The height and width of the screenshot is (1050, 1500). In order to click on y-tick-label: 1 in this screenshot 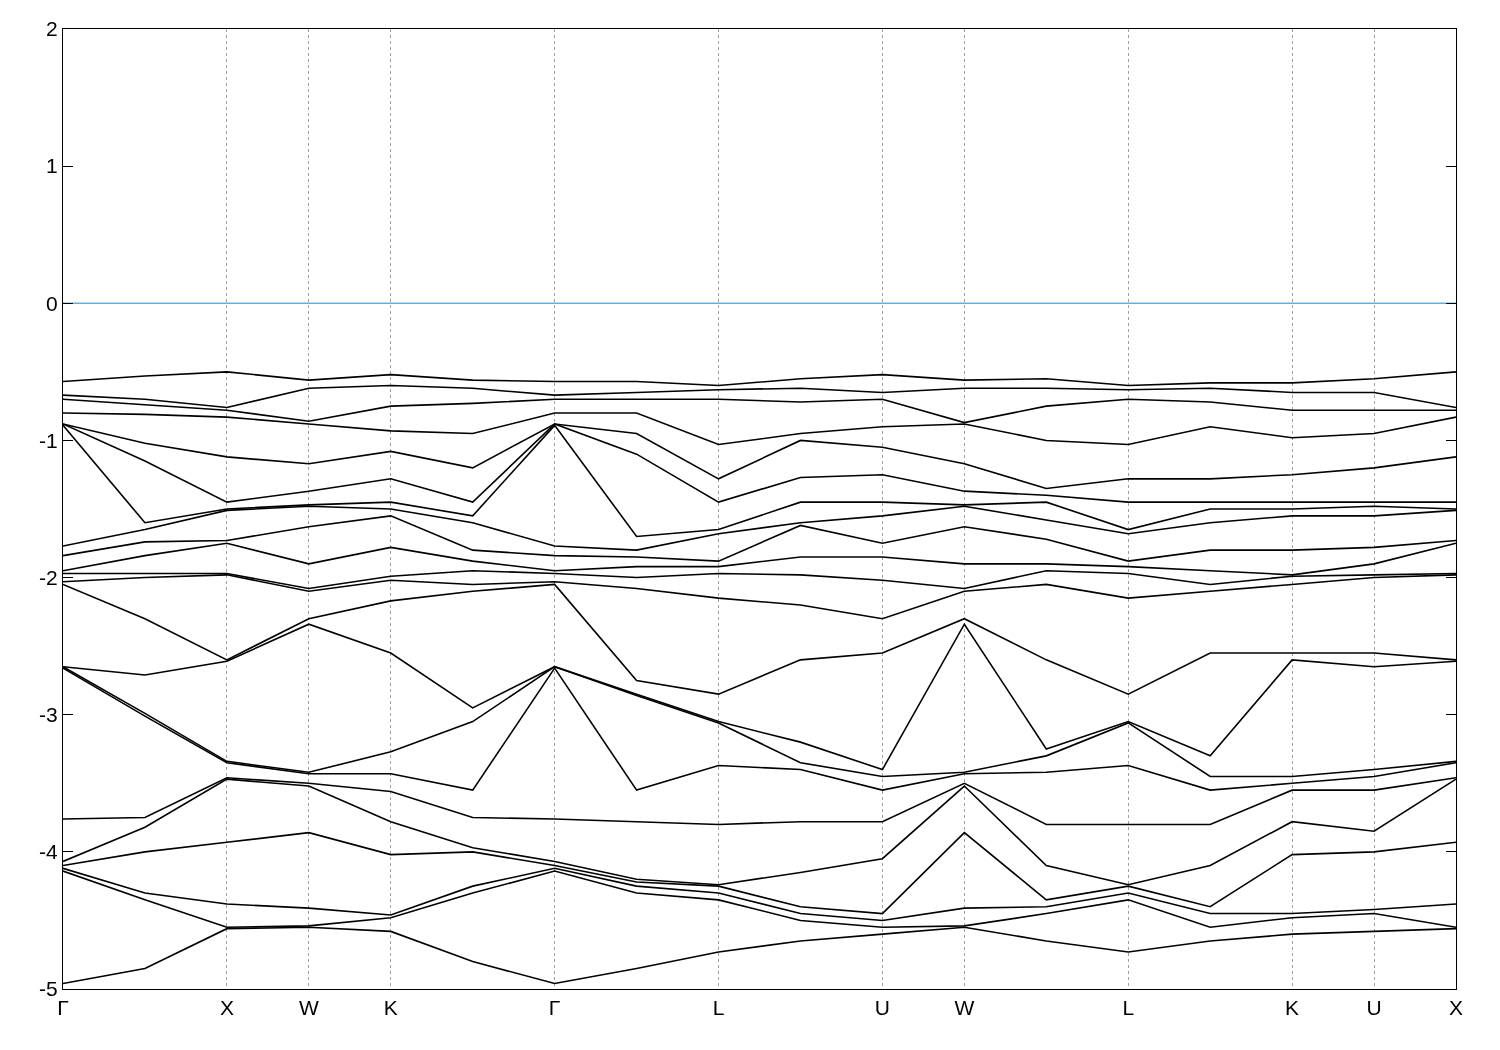, I will do `click(52, 166)`.